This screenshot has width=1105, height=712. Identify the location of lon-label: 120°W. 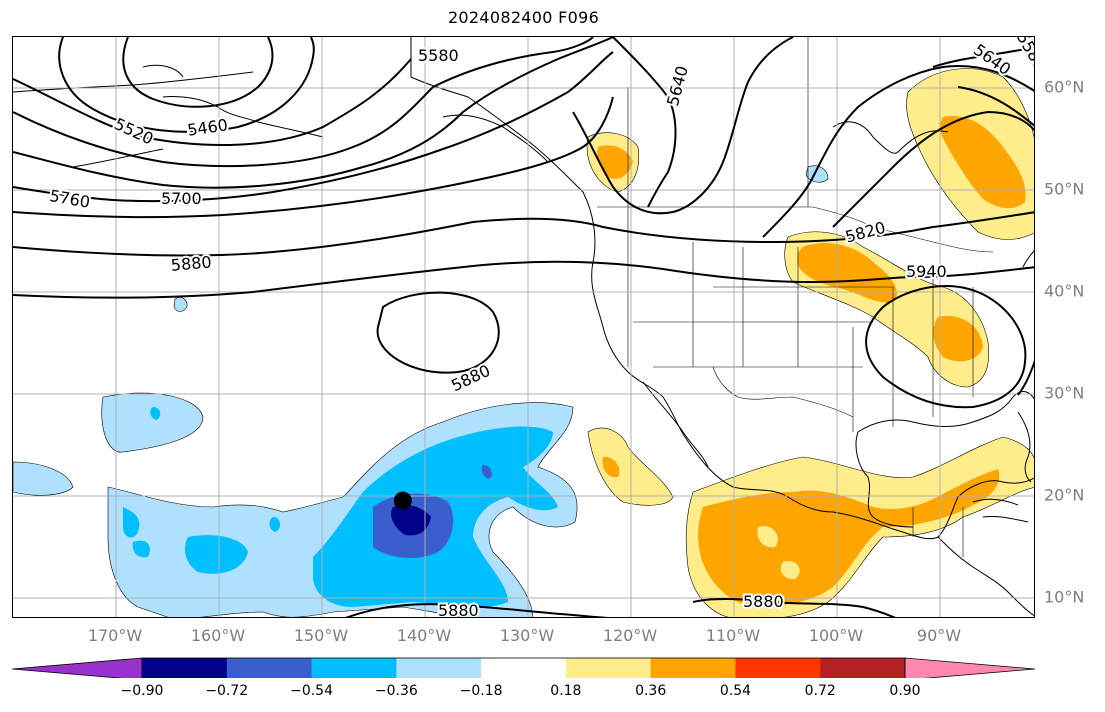
(630, 635).